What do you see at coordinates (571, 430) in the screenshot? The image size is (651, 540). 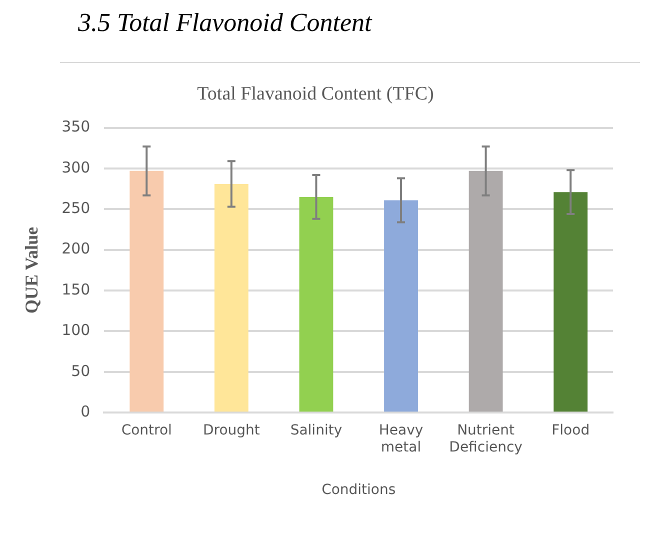 I see `x-tick-label: Flood` at bounding box center [571, 430].